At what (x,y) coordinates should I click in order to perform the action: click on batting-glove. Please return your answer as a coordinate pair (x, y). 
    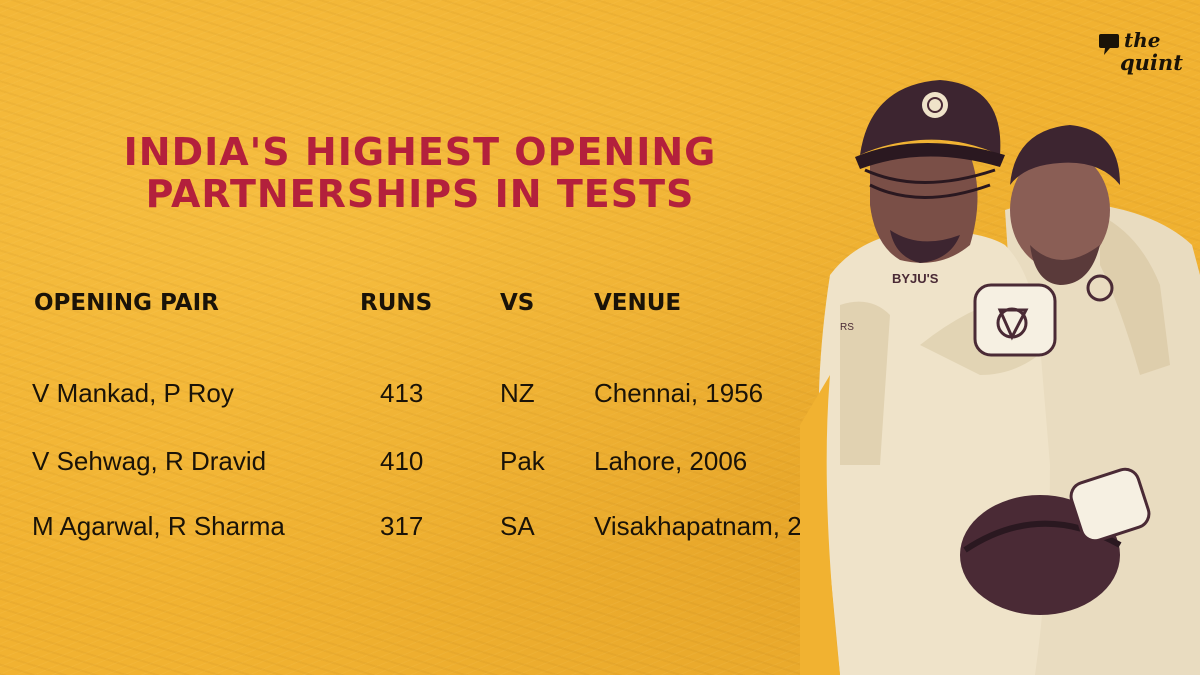
    Looking at the image, I should click on (1015, 320).